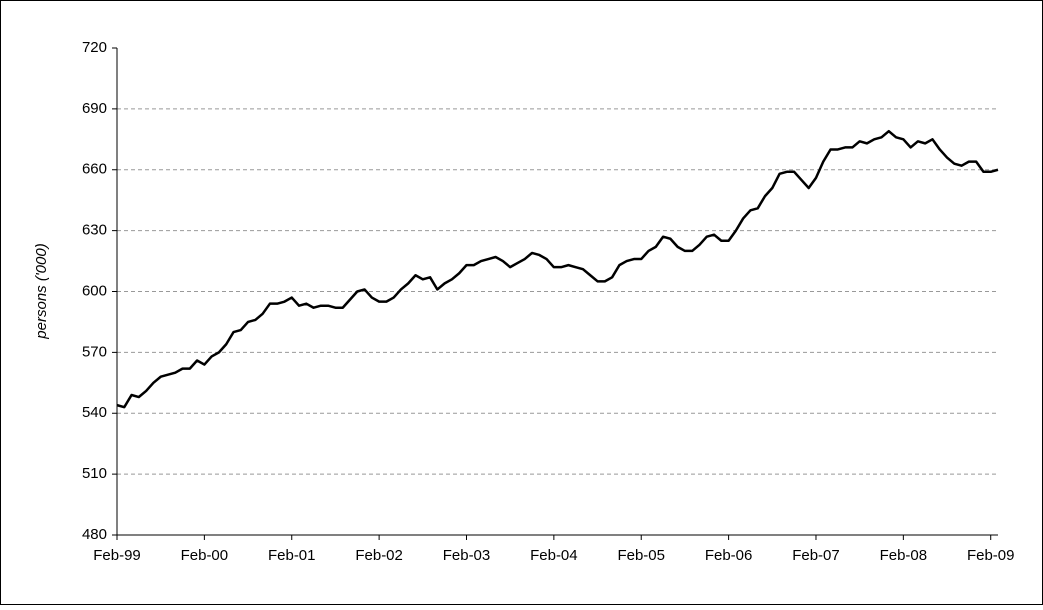 Image resolution: width=1043 pixels, height=610 pixels. I want to click on x-tick-label: Feb-08, so click(904, 555).